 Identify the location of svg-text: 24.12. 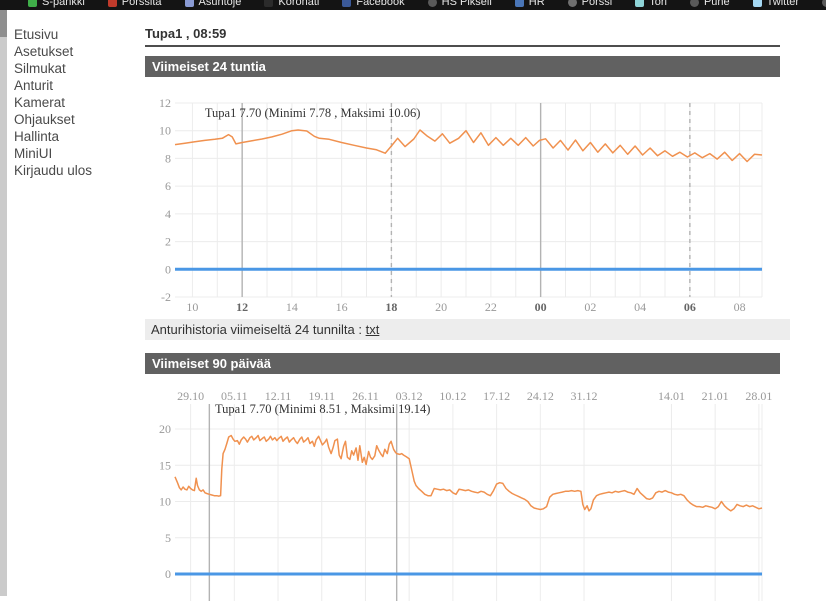
(540, 396).